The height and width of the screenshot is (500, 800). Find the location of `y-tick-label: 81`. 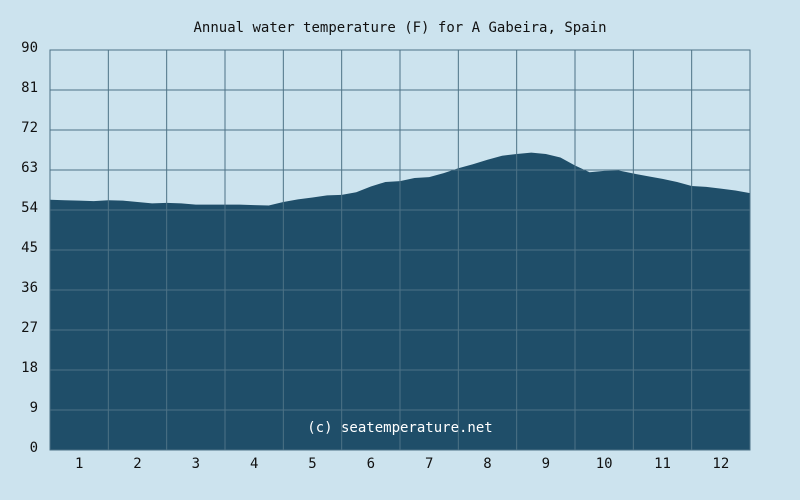

y-tick-label: 81 is located at coordinates (29, 88).